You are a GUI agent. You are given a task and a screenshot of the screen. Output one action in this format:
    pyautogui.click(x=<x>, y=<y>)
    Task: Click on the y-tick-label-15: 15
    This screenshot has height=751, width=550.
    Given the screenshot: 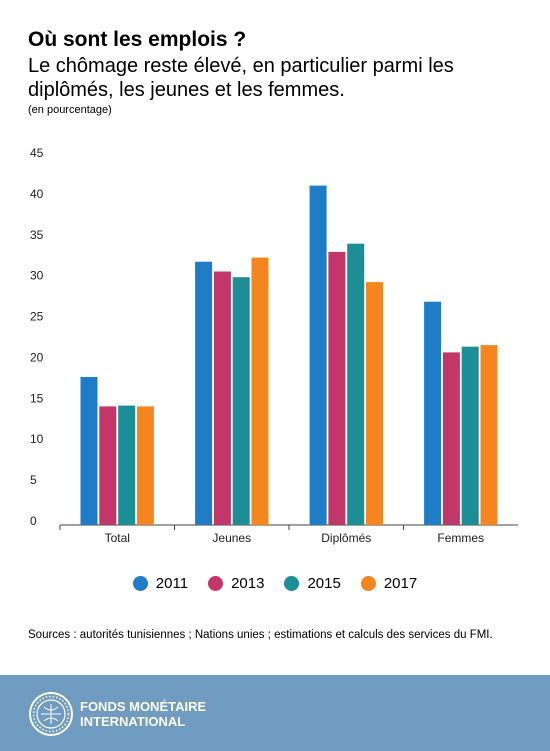 What is the action you would take?
    pyautogui.click(x=37, y=398)
    